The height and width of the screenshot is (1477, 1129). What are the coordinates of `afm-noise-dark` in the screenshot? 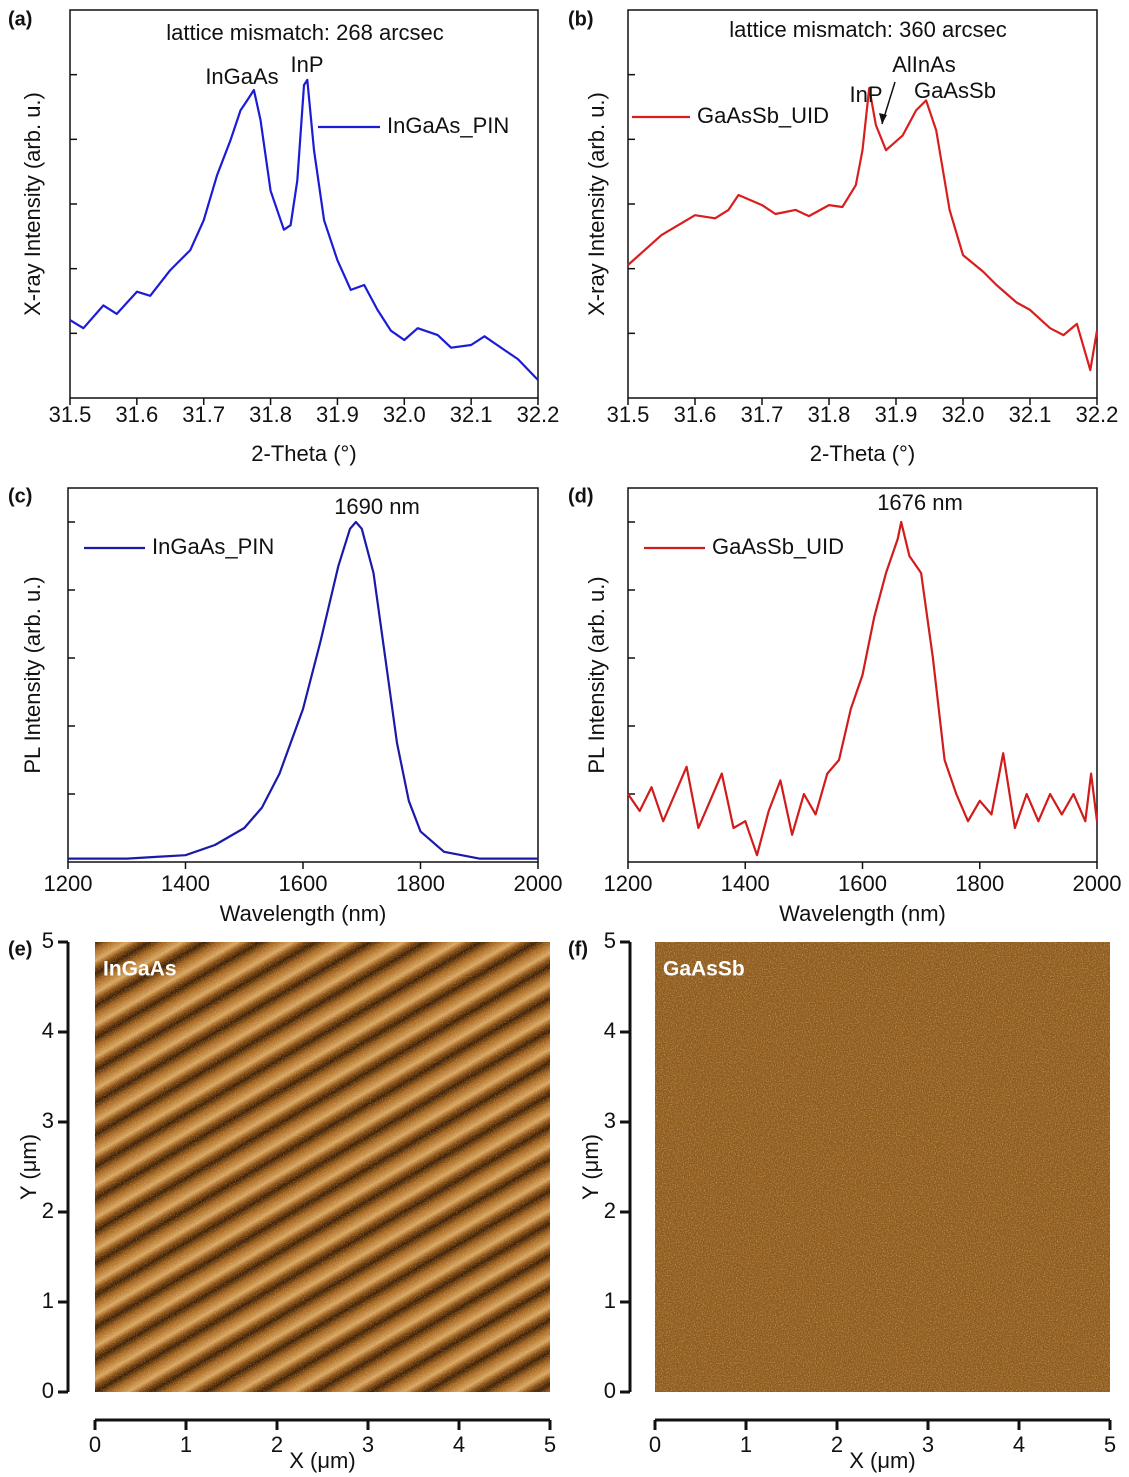 It's located at (882, 1167).